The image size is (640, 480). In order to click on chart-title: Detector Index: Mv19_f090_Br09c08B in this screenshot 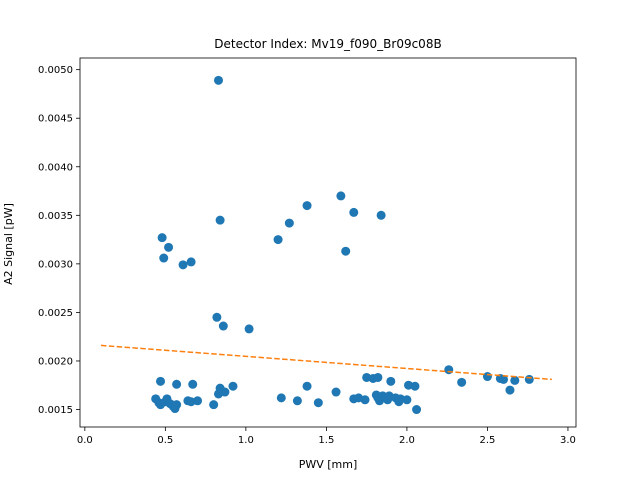, I will do `click(327, 44)`.